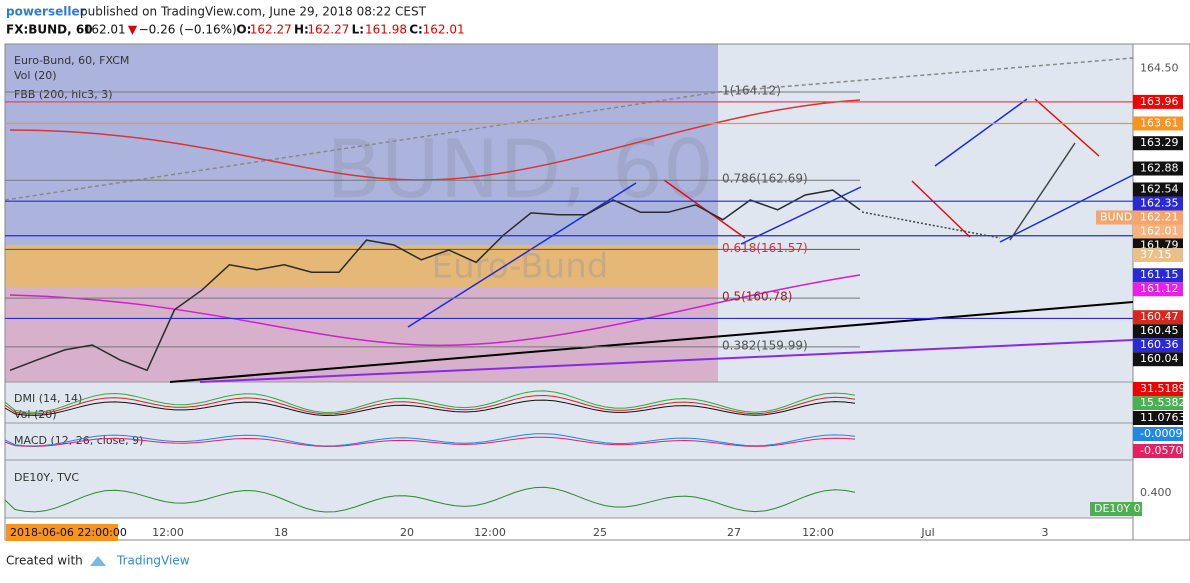  What do you see at coordinates (98, 561) in the screenshot?
I see `logo` at bounding box center [98, 561].